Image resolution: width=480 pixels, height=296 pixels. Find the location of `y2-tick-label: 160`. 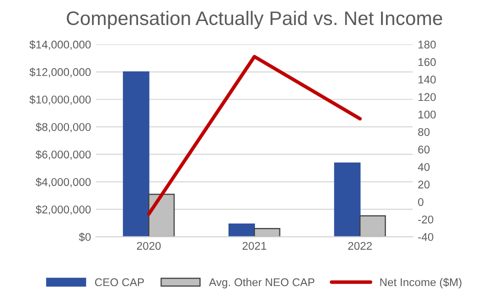

y2-tick-label: 160 is located at coordinates (427, 62).